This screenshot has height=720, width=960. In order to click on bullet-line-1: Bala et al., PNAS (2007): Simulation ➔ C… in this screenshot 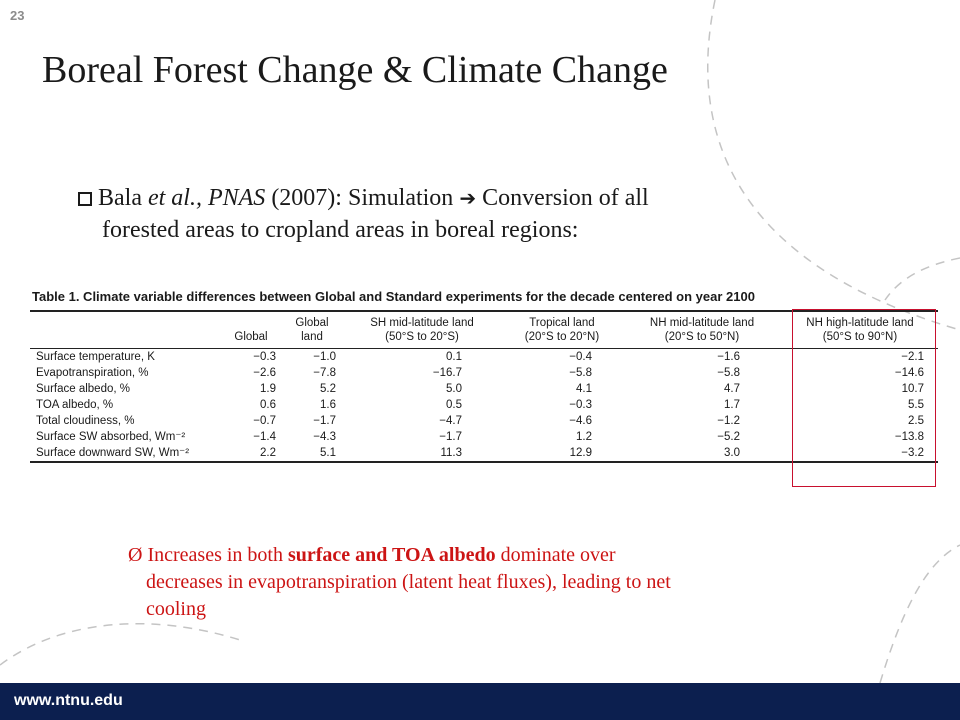, I will do `click(458, 198)`.